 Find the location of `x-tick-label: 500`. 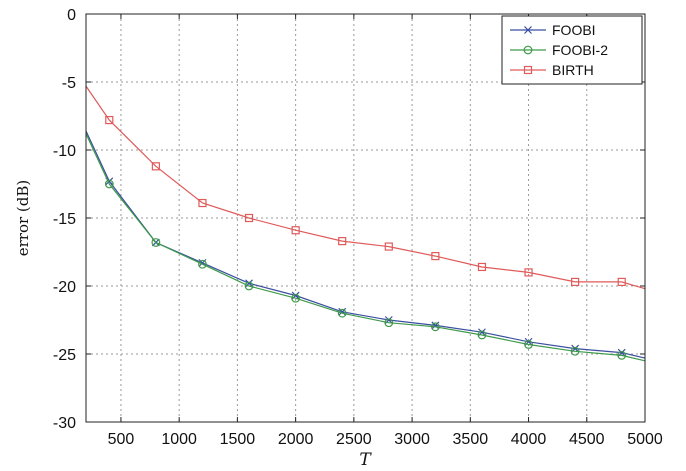

x-tick-label: 500 is located at coordinates (121, 439).